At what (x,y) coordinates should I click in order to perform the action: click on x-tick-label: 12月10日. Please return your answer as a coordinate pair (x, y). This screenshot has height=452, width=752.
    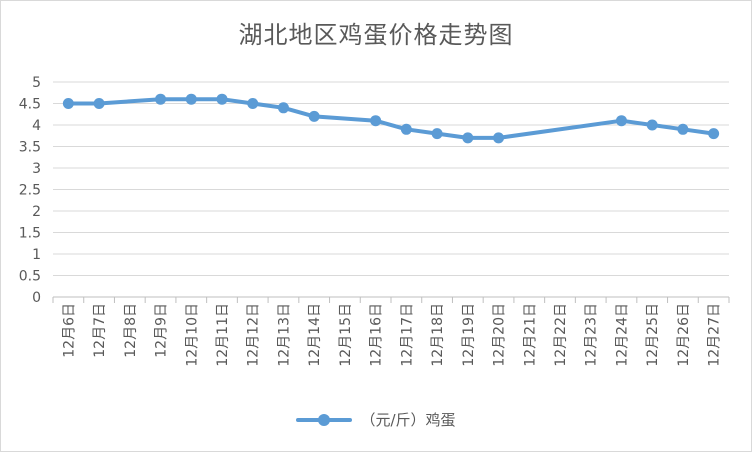
    Looking at the image, I should click on (192, 335).